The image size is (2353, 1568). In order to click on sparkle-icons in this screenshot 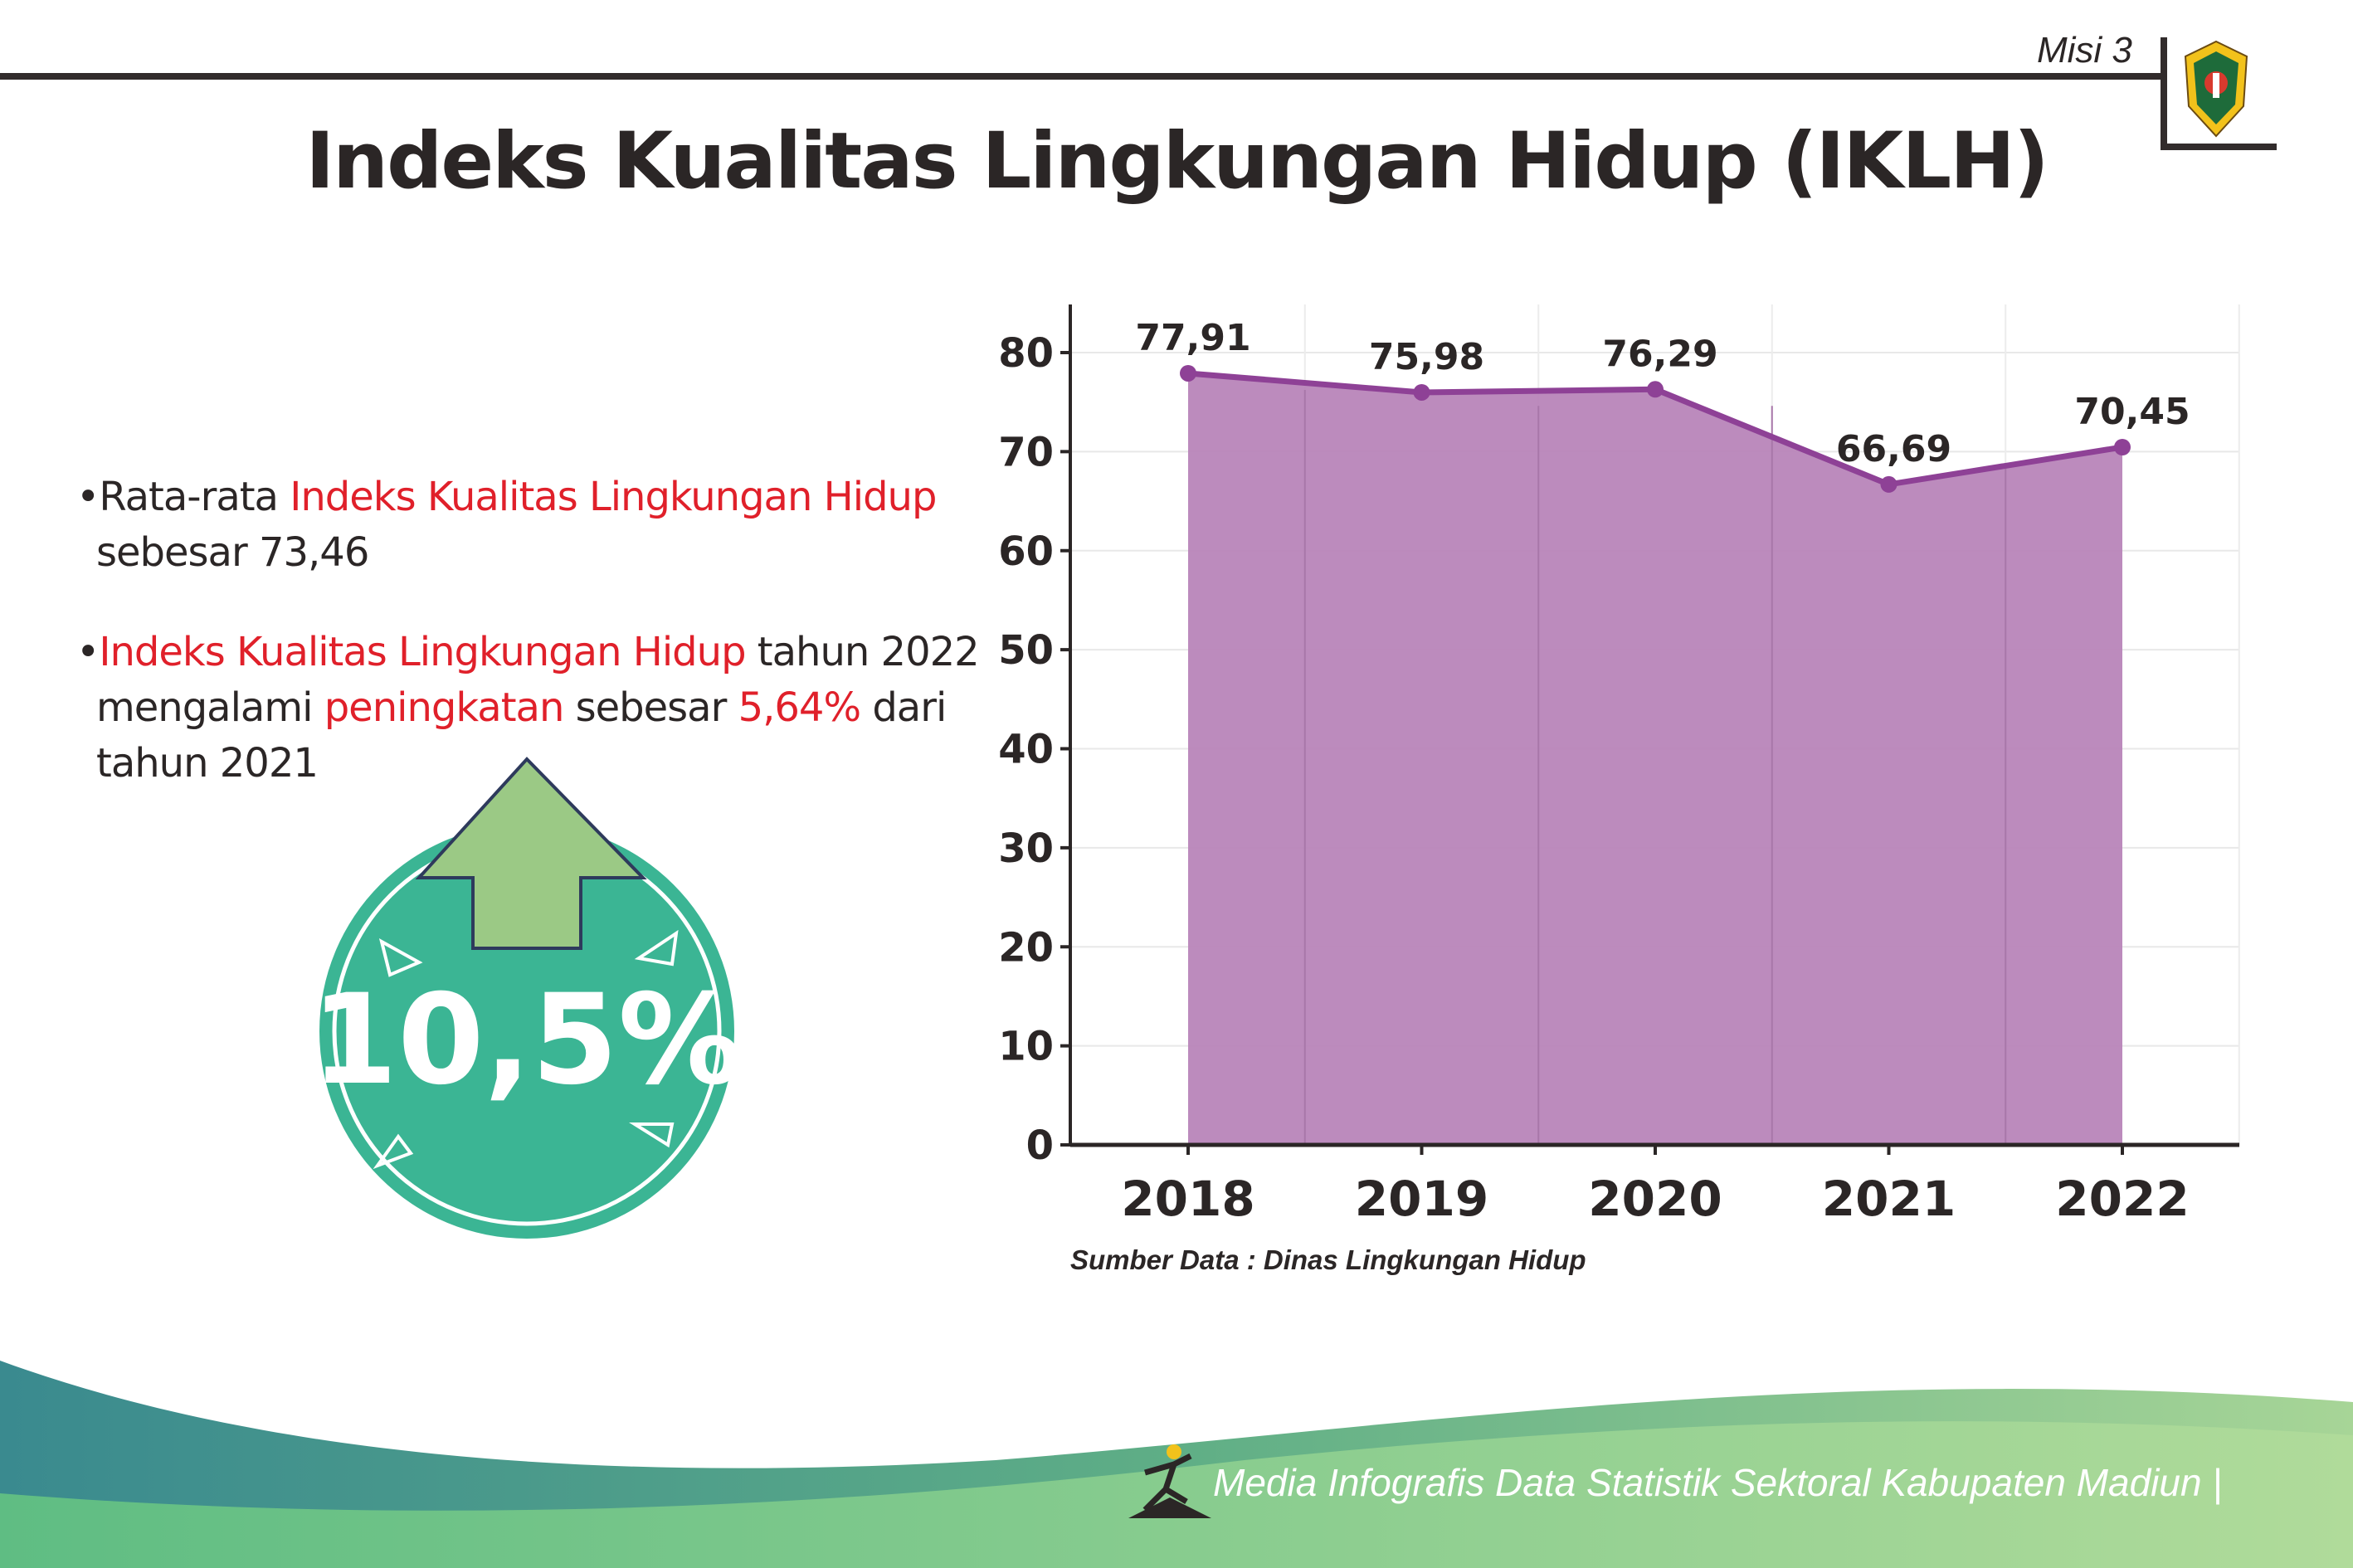, I will do `click(526, 1049)`.